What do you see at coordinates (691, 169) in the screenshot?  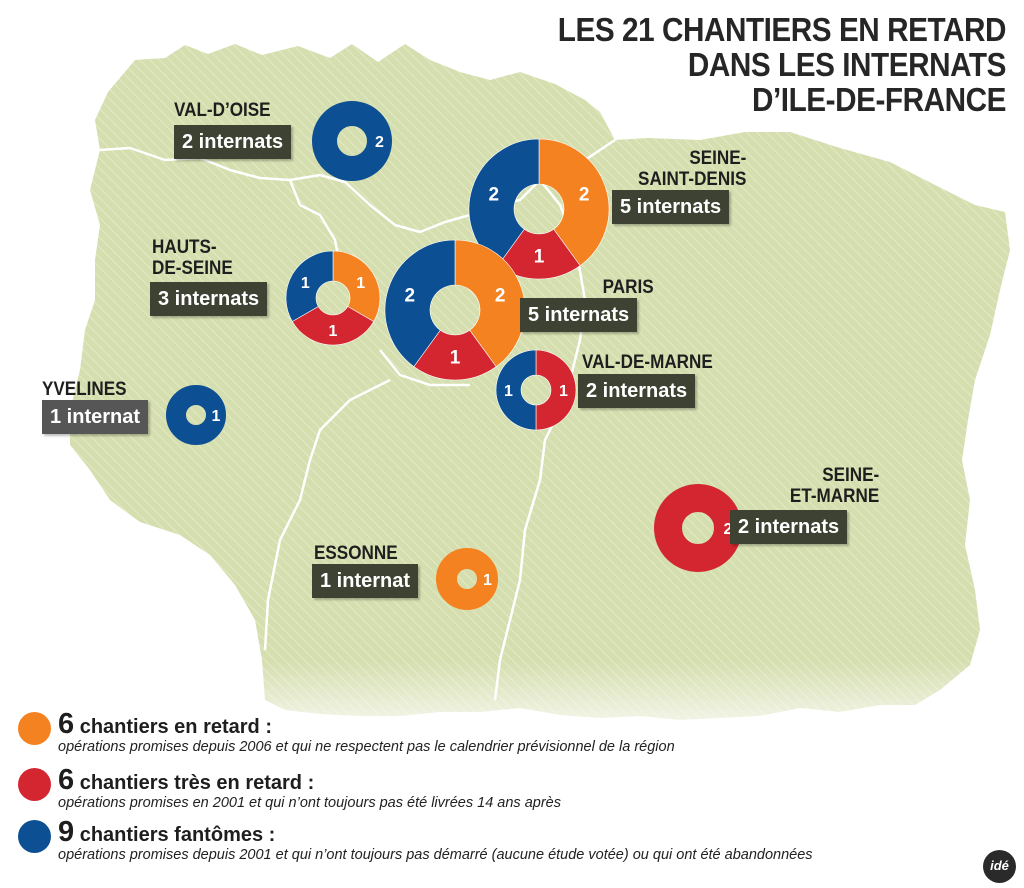 I see `label-seine-saint-denis-name: SEINE- SAINT-DENIS` at bounding box center [691, 169].